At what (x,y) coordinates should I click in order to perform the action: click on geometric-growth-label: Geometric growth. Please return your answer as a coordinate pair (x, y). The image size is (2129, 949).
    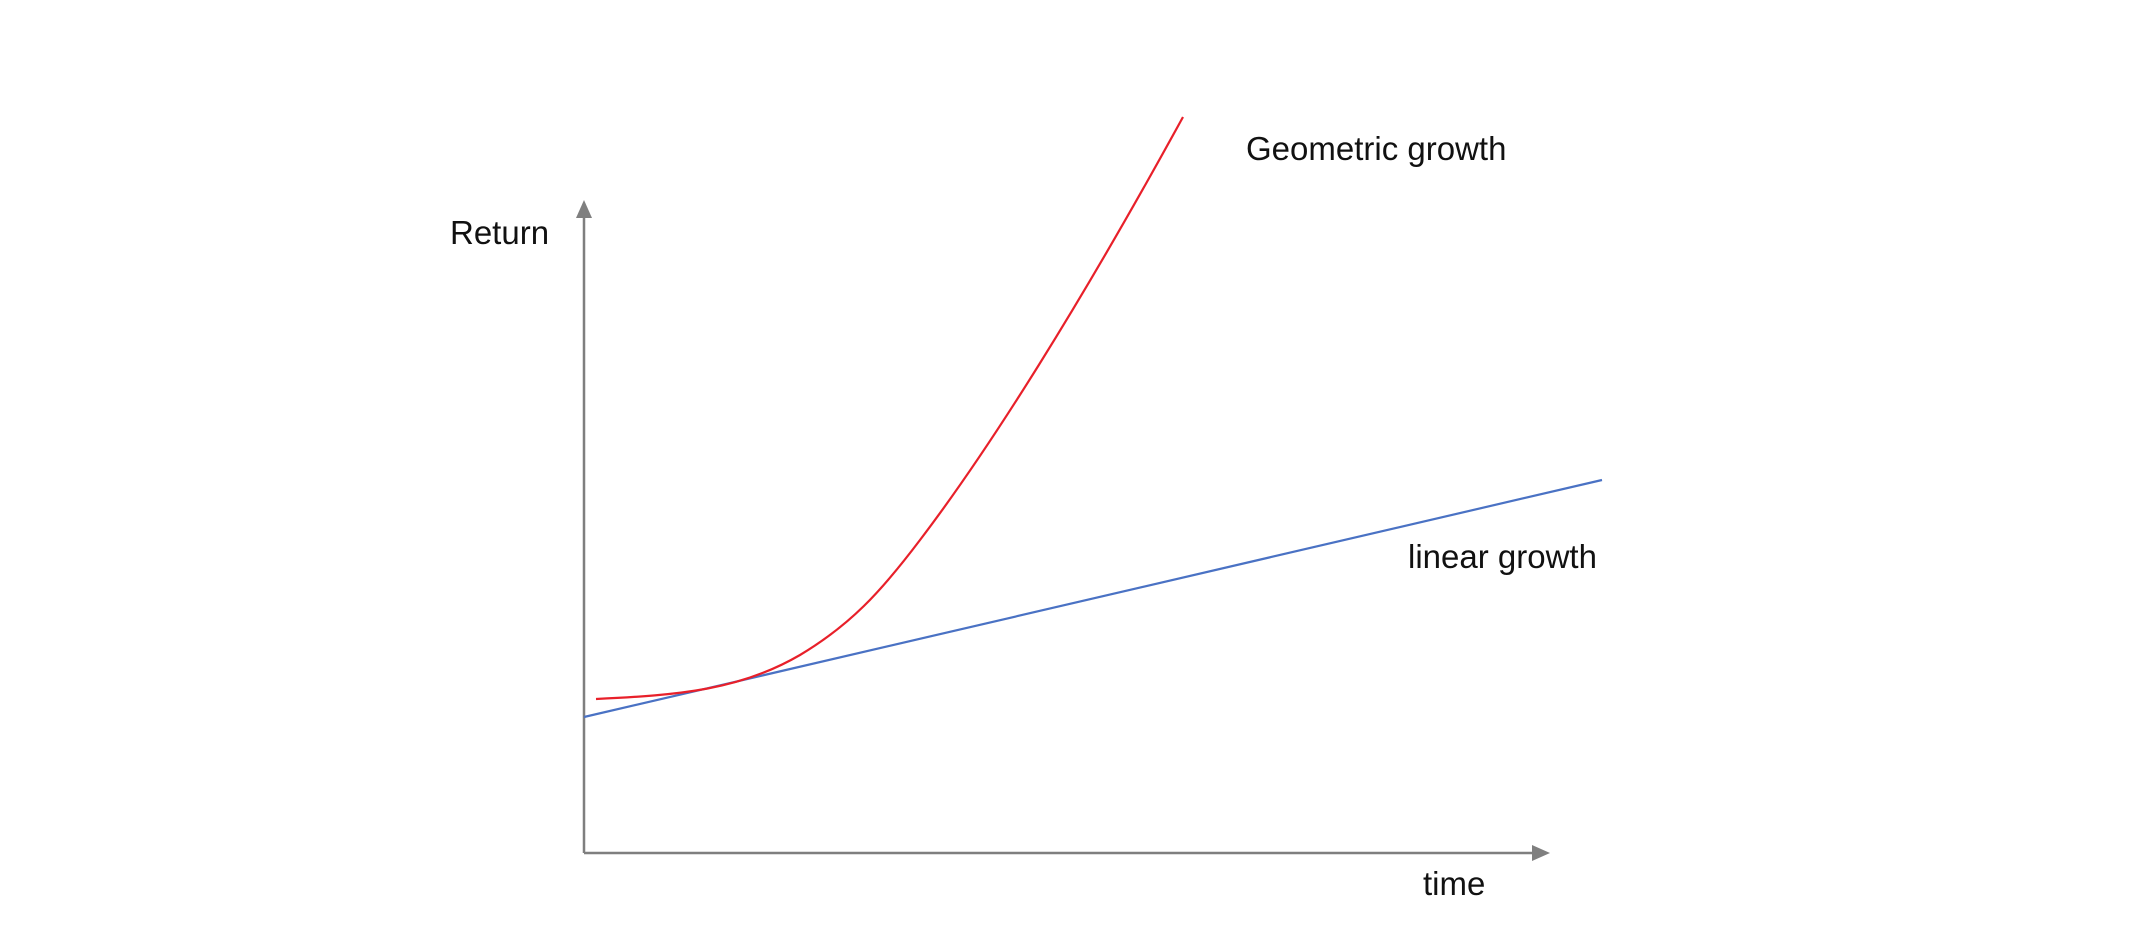
    Looking at the image, I should click on (1376, 148).